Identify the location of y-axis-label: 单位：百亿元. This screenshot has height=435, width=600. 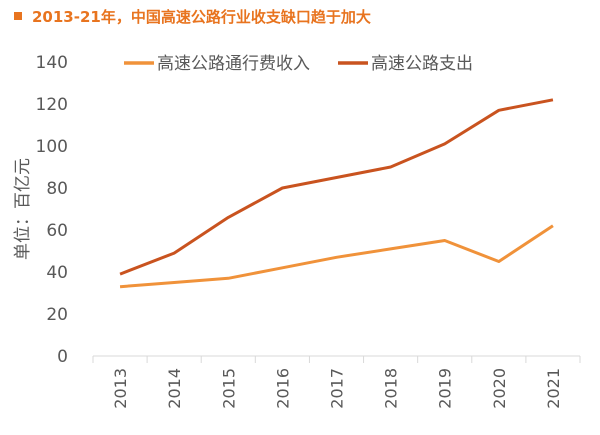
(23, 209).